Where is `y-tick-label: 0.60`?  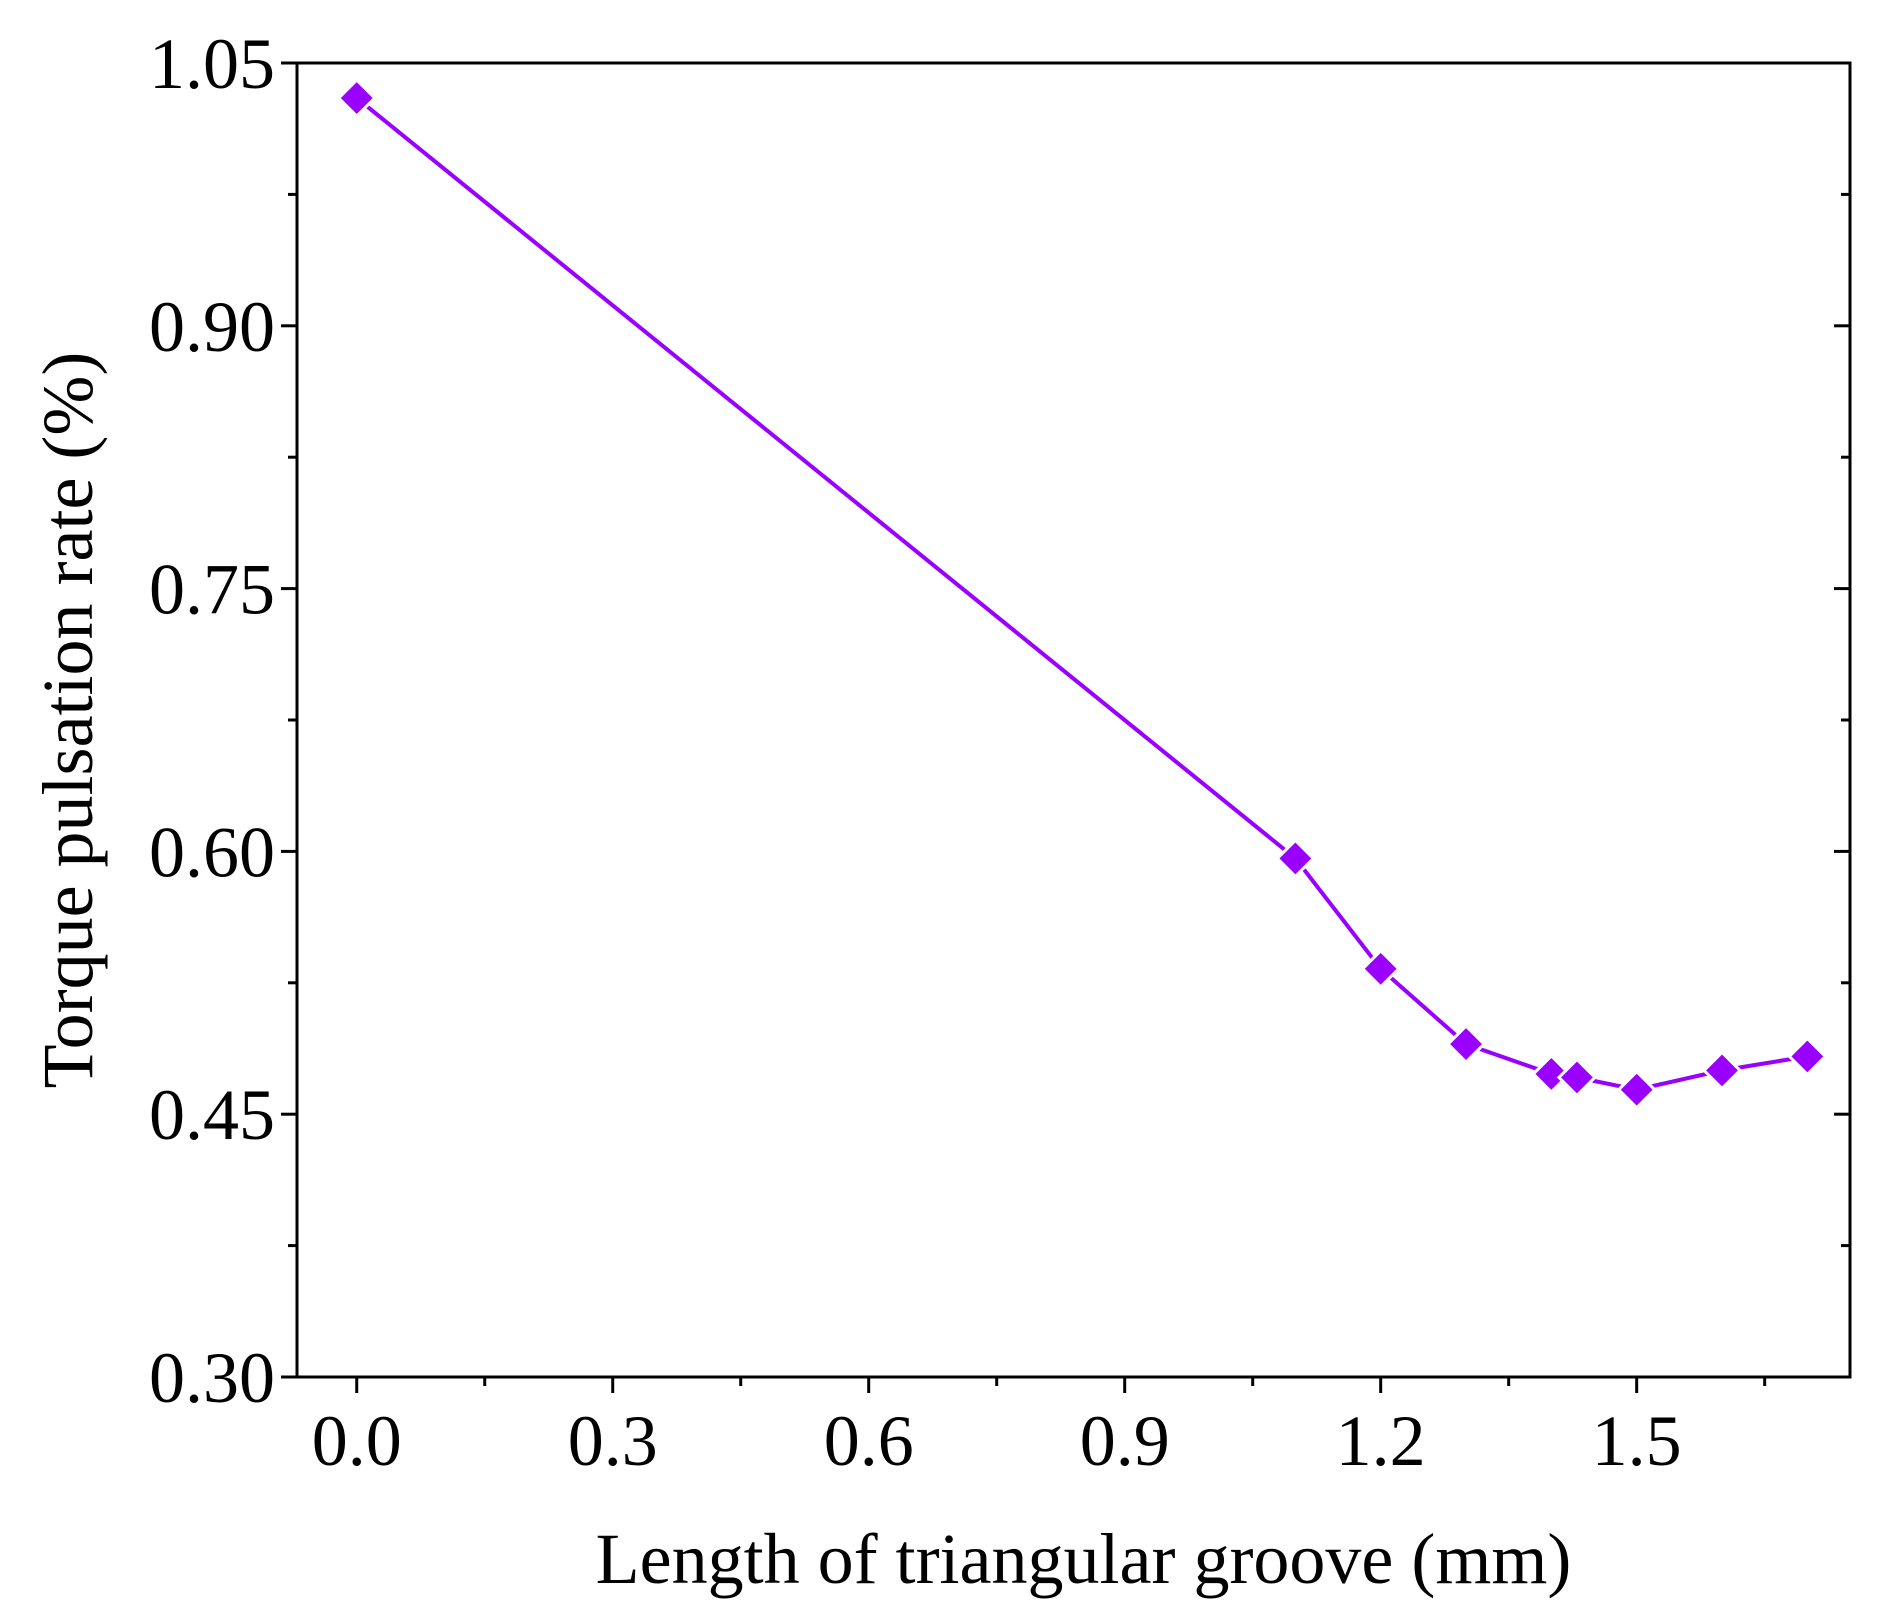 y-tick-label: 0.60 is located at coordinates (212, 852).